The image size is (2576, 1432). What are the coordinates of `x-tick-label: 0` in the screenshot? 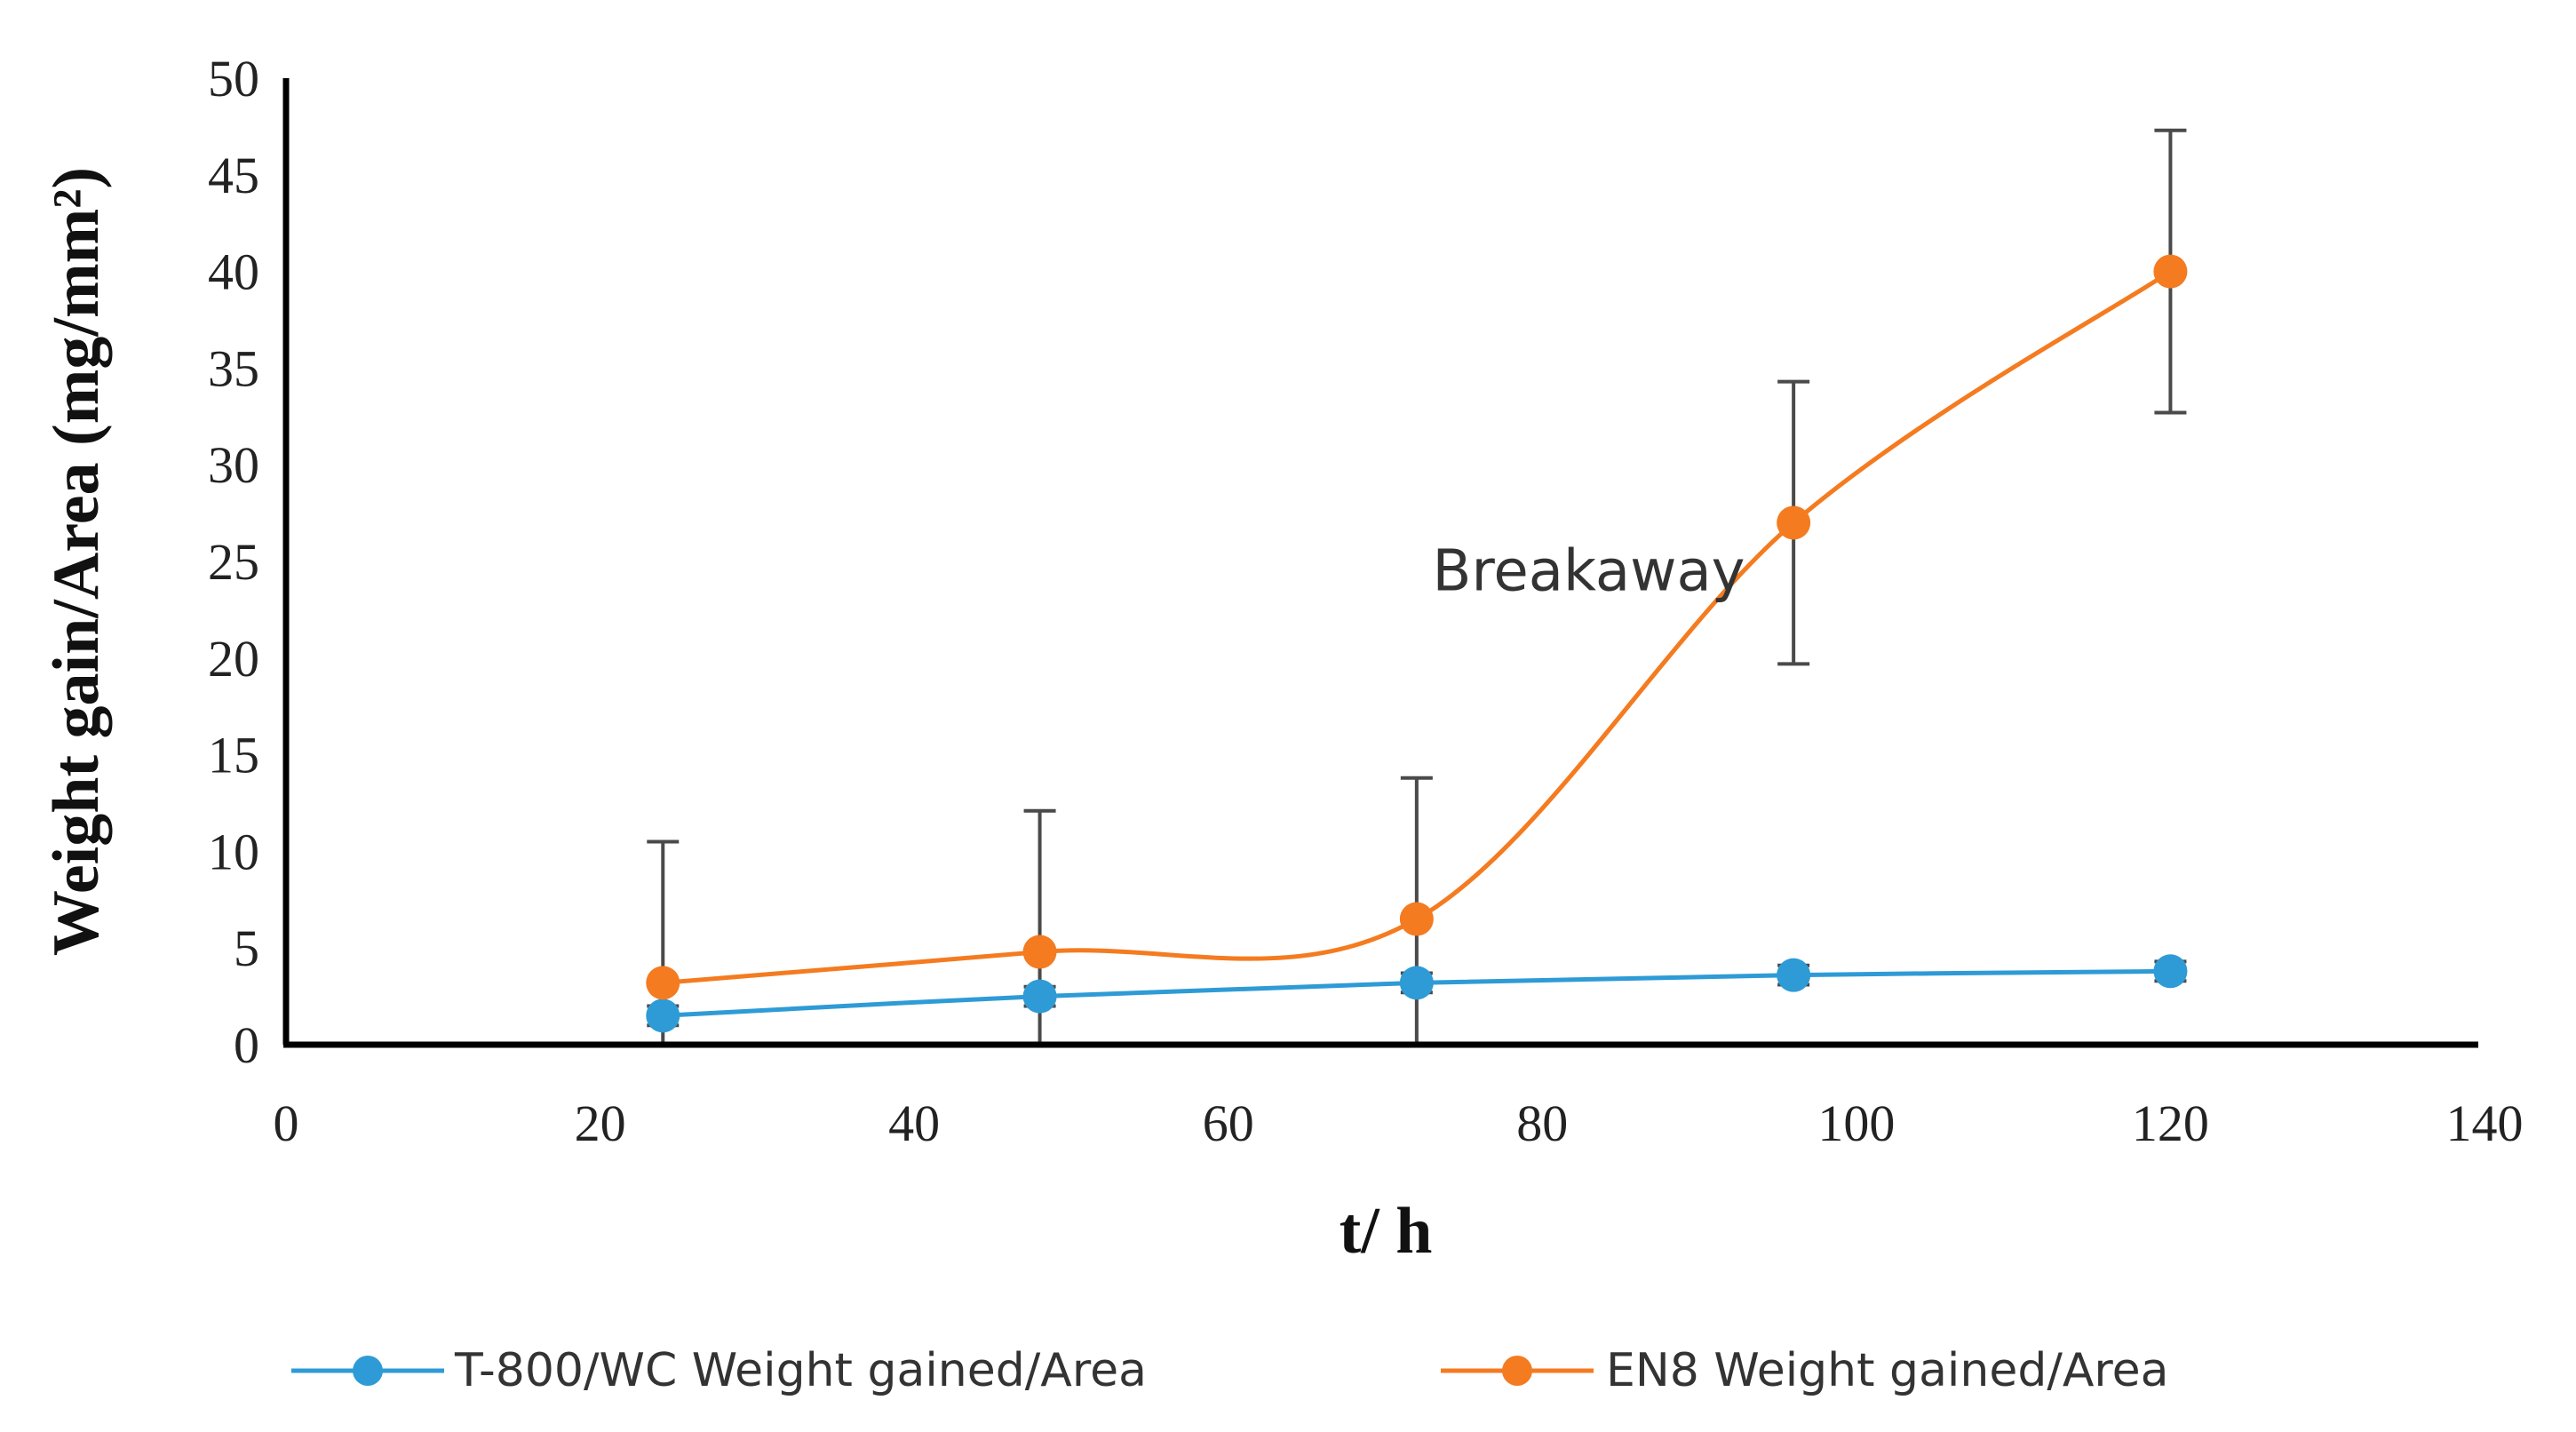 It's located at (286, 1123).